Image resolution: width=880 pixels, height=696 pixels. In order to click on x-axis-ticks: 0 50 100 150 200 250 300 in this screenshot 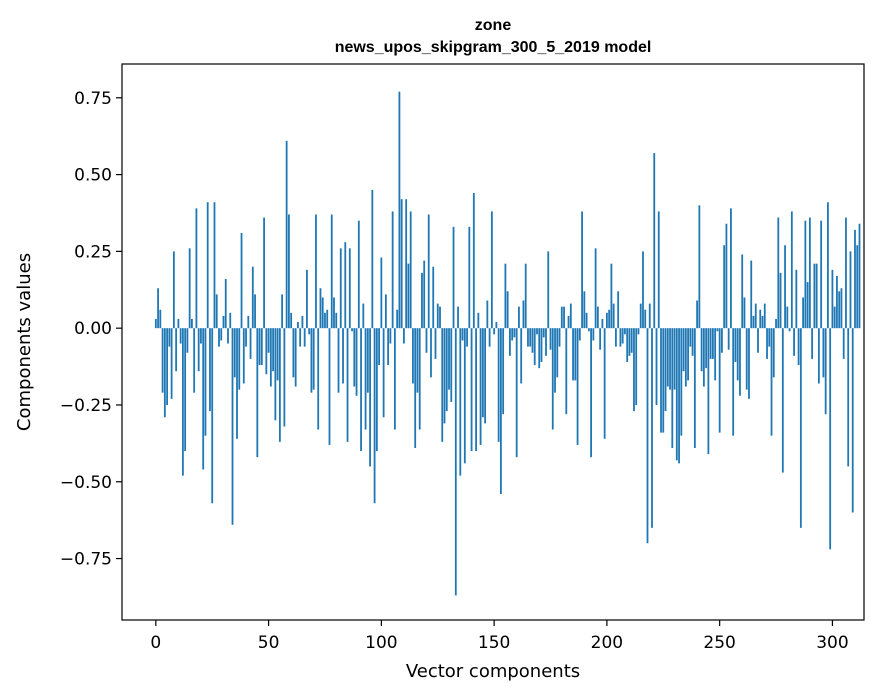, I will do `click(499, 636)`.